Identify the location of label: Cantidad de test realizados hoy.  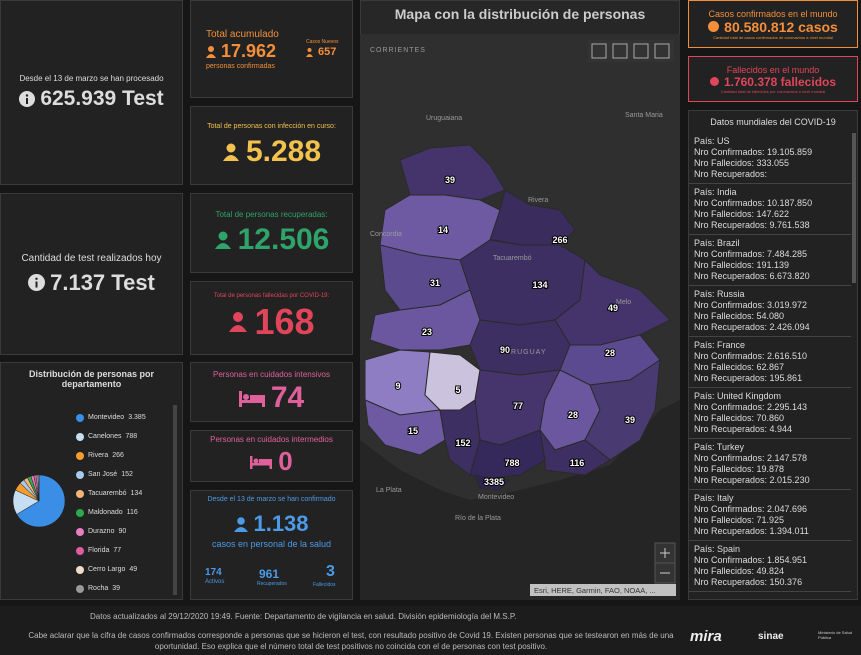
(91, 258).